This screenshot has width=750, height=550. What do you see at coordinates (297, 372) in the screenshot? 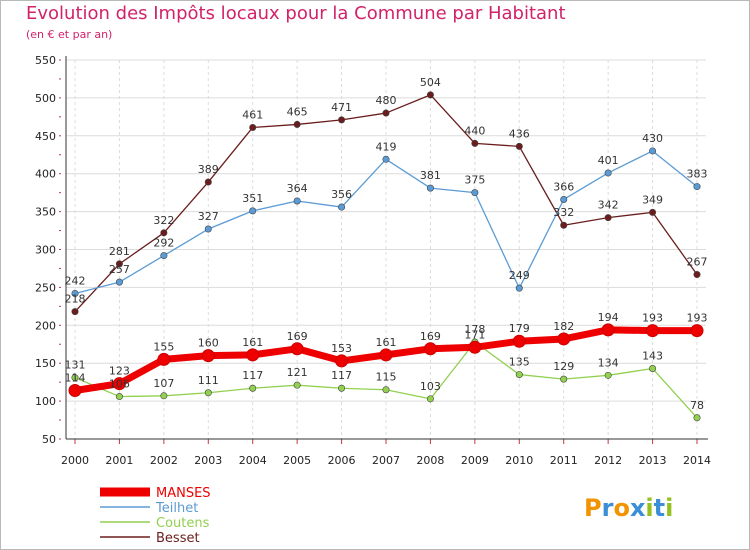
I see `data-label-coutens: 121` at bounding box center [297, 372].